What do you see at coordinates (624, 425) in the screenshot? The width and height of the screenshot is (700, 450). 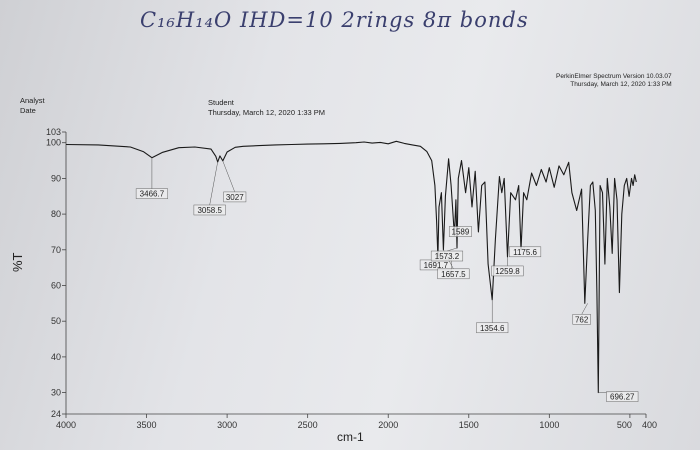 I see `x-tick-label-500: 500` at bounding box center [624, 425].